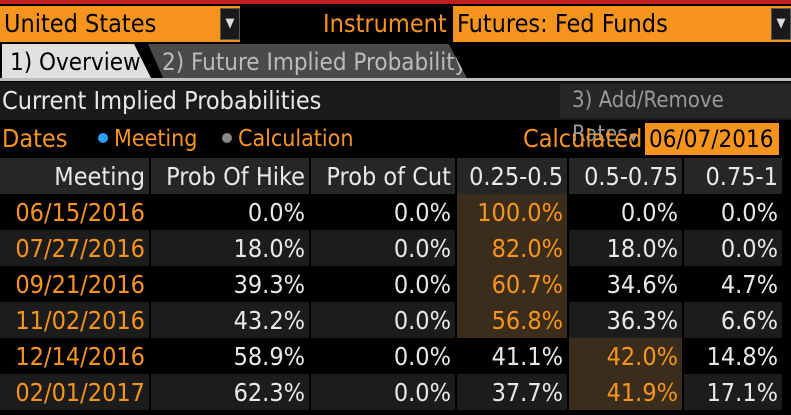  Describe the element at coordinates (732, 320) in the screenshot. I see `rate-cell: 6.6%` at that location.